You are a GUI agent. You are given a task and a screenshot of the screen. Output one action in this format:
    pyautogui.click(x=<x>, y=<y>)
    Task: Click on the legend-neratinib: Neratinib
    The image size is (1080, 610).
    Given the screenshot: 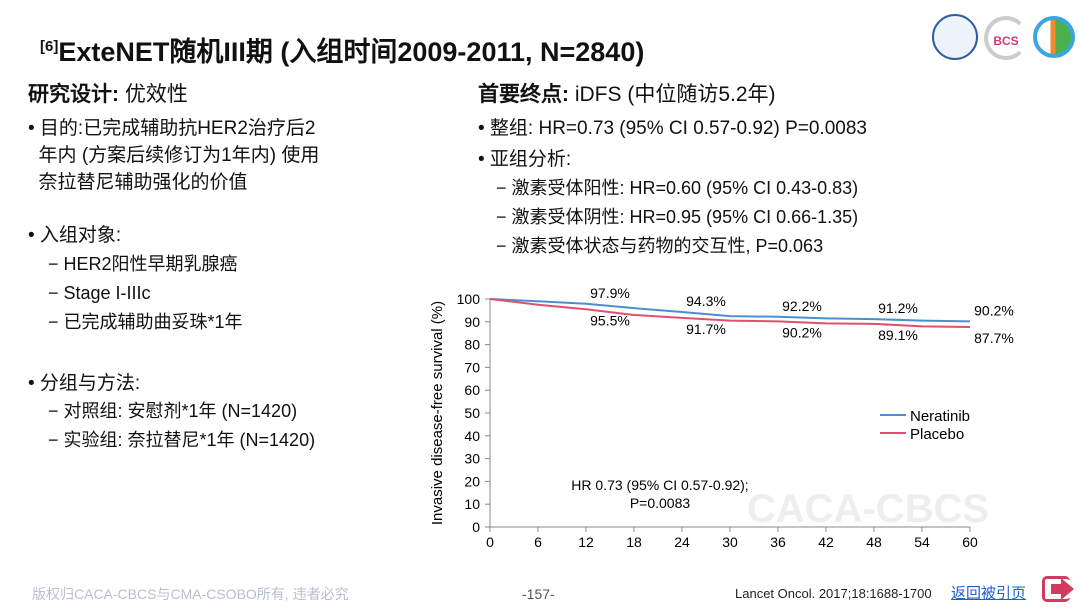 What is the action you would take?
    pyautogui.click(x=940, y=416)
    